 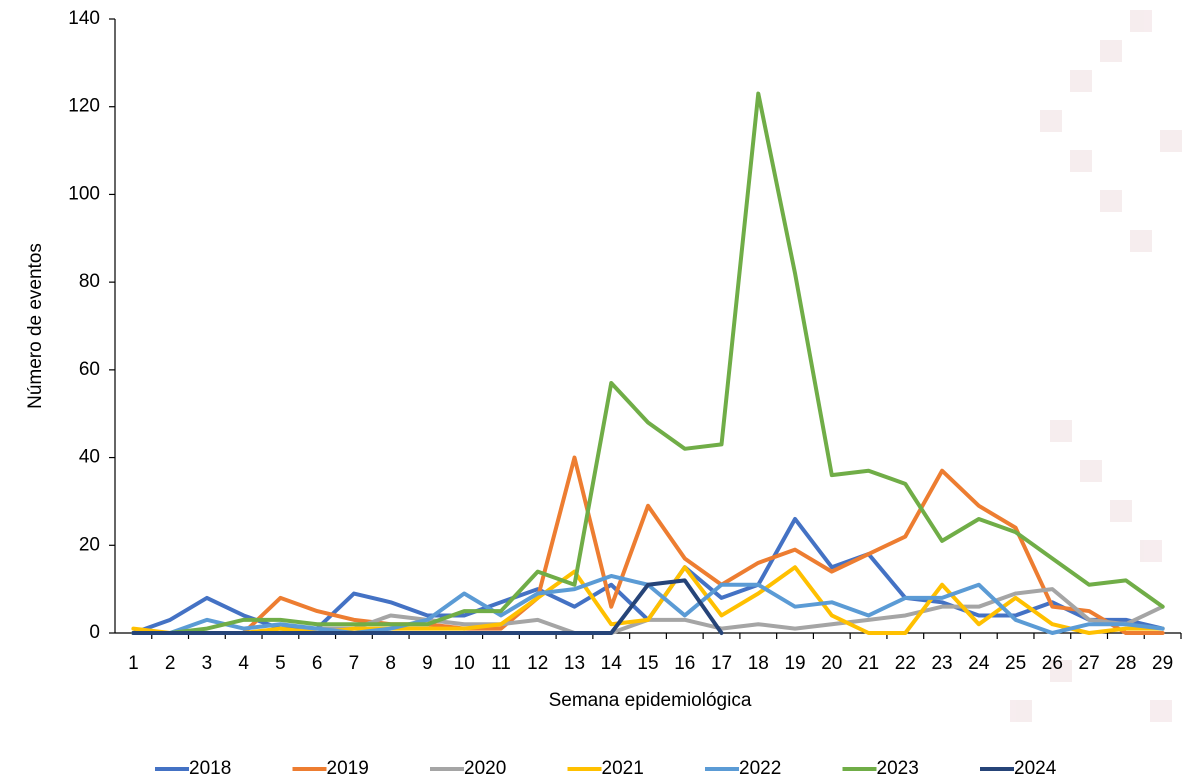 What do you see at coordinates (868, 663) in the screenshot?
I see `x-tick-label: 21` at bounding box center [868, 663].